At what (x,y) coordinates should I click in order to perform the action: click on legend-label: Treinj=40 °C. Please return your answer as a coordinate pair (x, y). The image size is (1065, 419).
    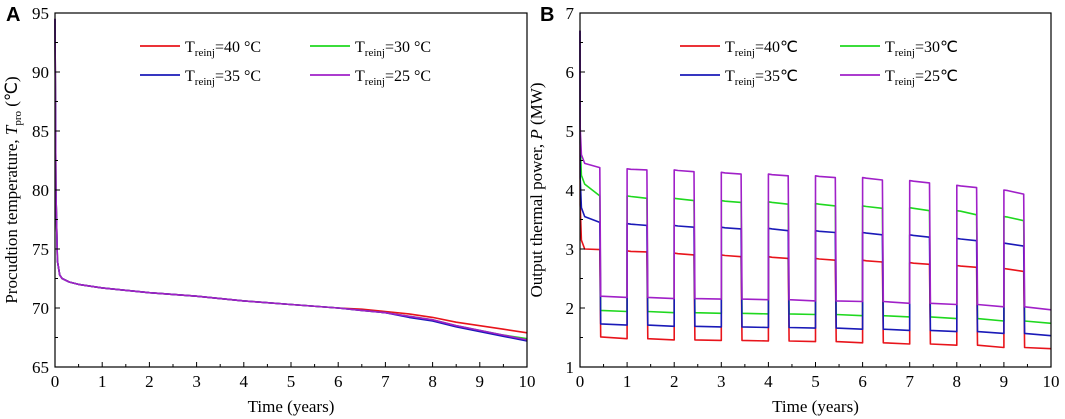
    Looking at the image, I should click on (223, 49).